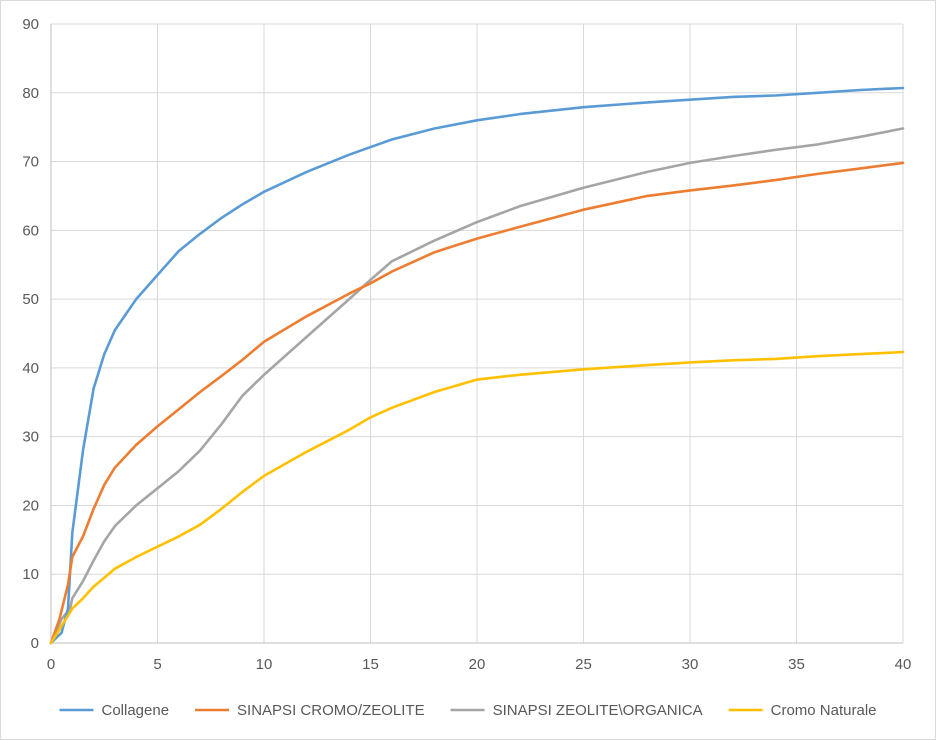 The width and height of the screenshot is (936, 740). Describe the element at coordinates (370, 664) in the screenshot. I see `x-tick-label: 15` at that location.